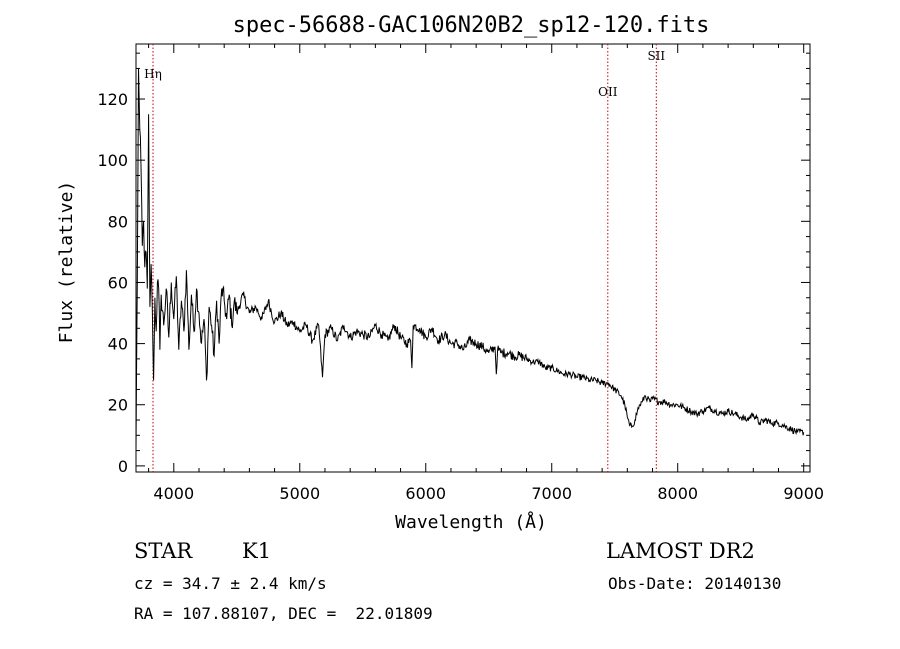  What do you see at coordinates (551, 493) in the screenshot?
I see `x-tick-label: 7000` at bounding box center [551, 493].